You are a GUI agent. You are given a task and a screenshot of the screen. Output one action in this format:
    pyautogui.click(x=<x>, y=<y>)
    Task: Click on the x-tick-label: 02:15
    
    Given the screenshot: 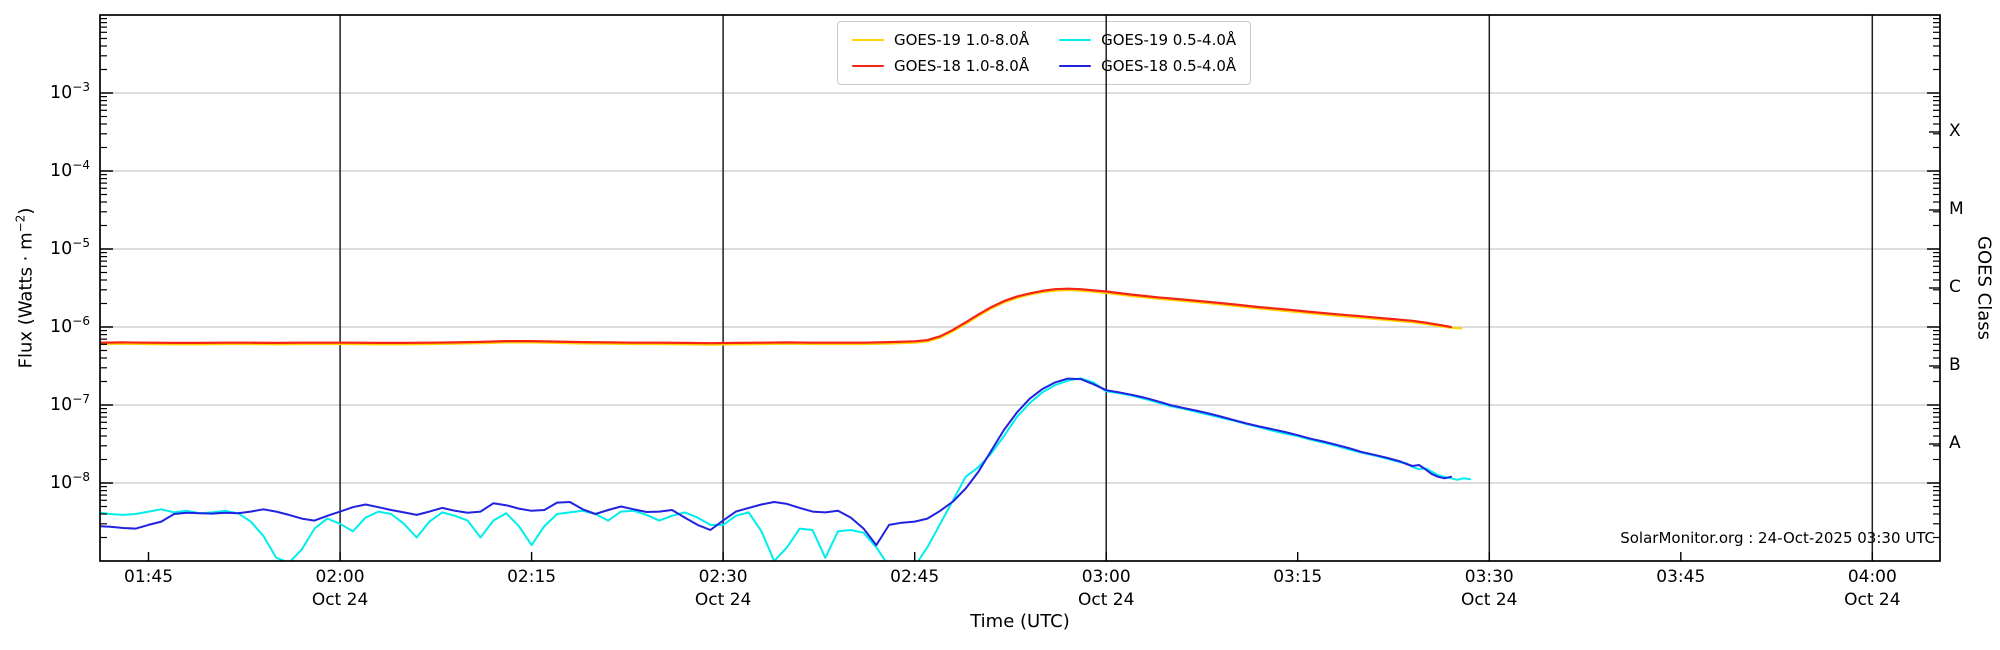 What is the action you would take?
    pyautogui.click(x=532, y=577)
    